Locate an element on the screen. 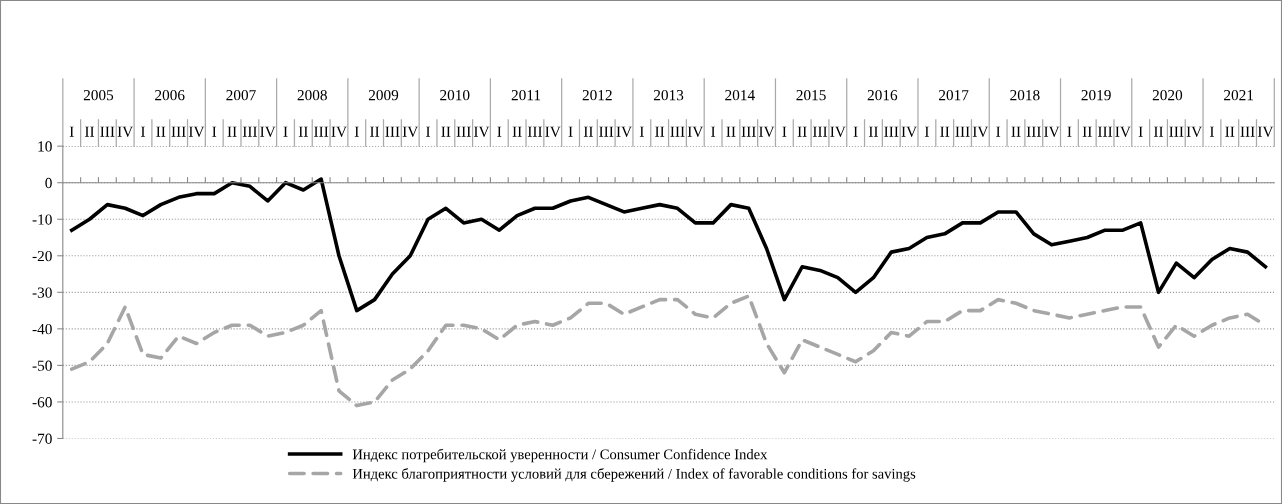 This screenshot has width=1282, height=504. y-tick-label: -20 is located at coordinates (42, 256).